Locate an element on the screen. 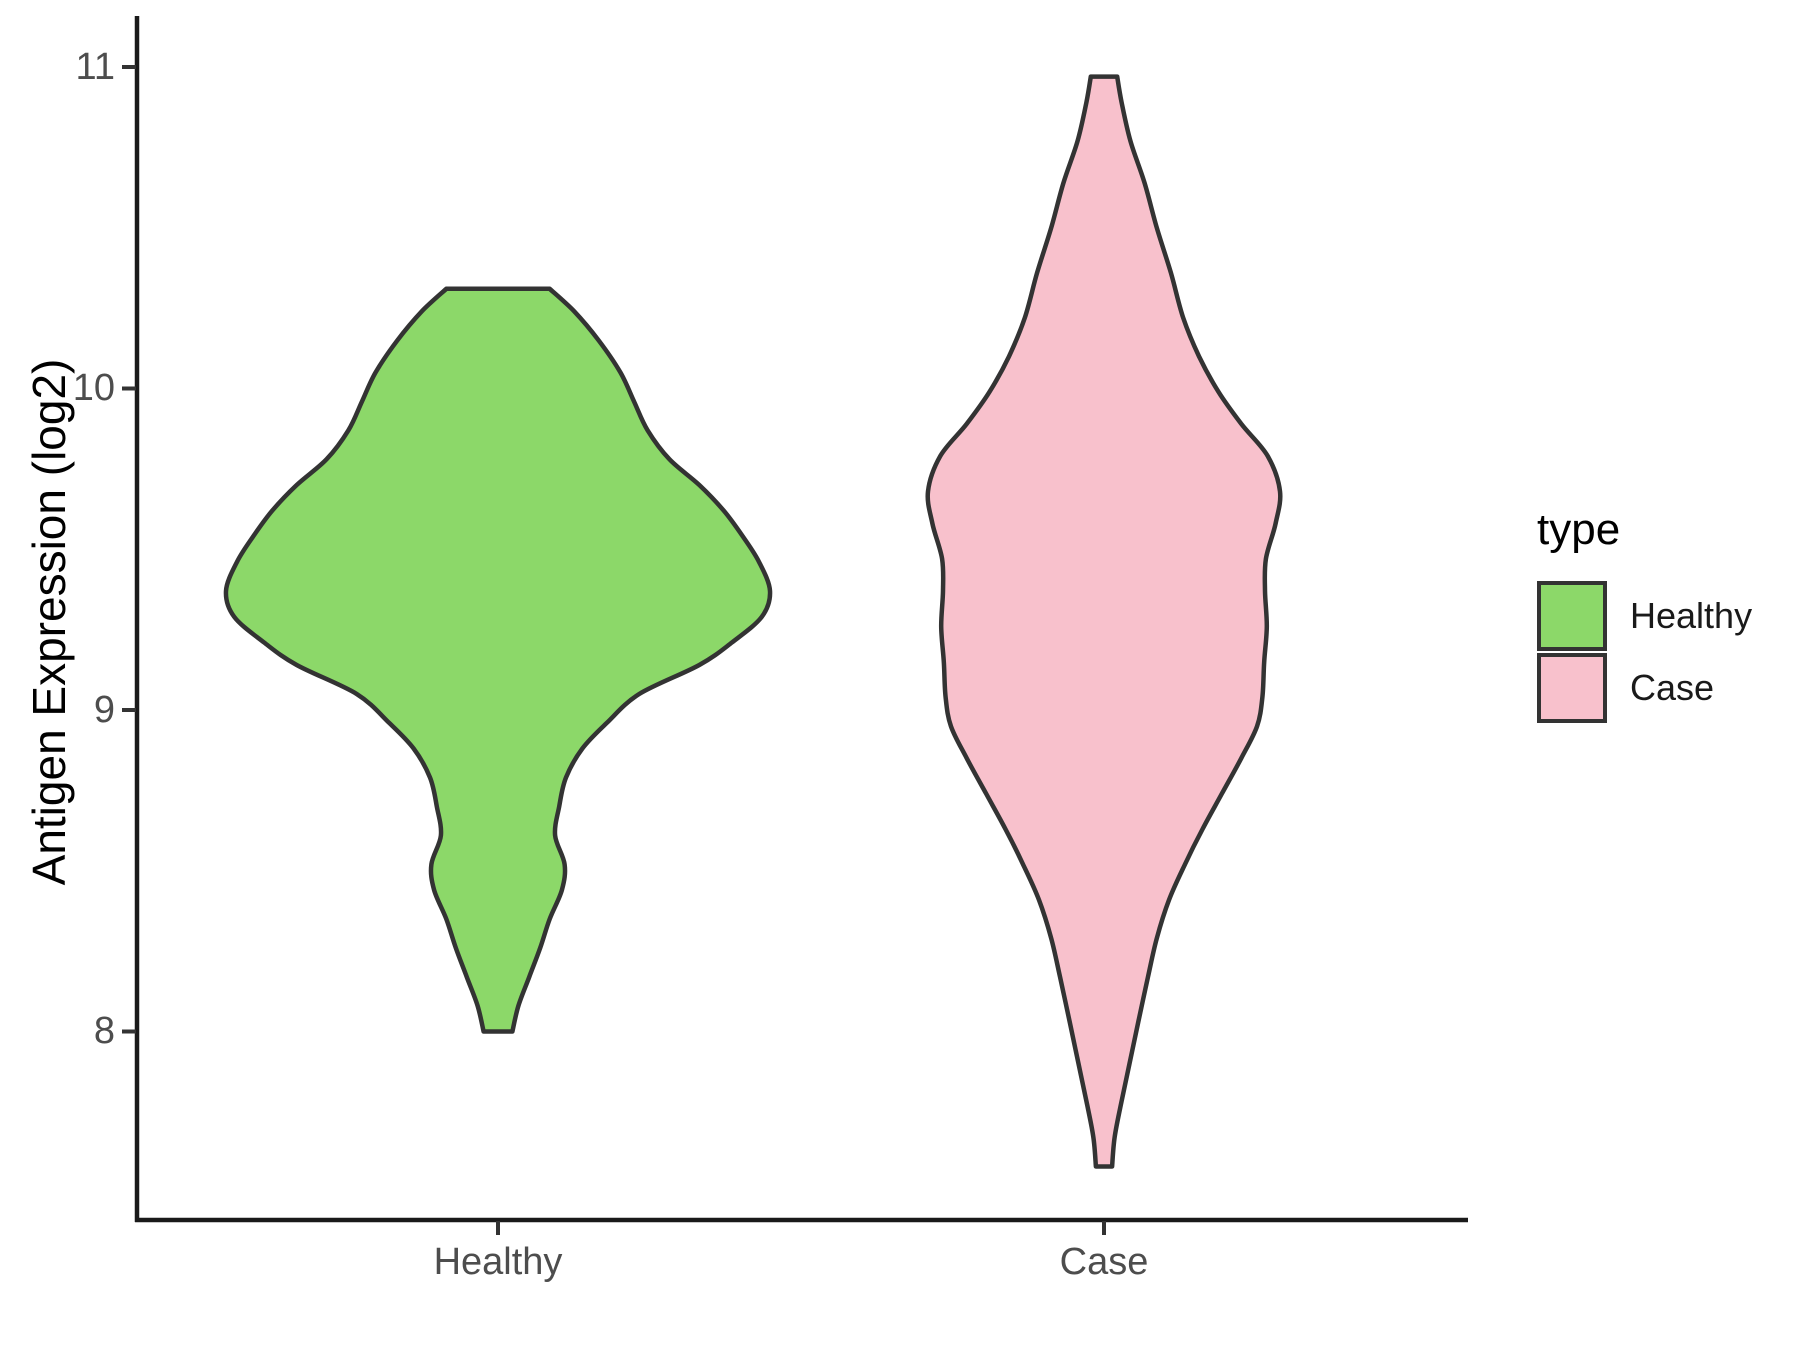  legend-entry-case: Case is located at coordinates (1667, 689).